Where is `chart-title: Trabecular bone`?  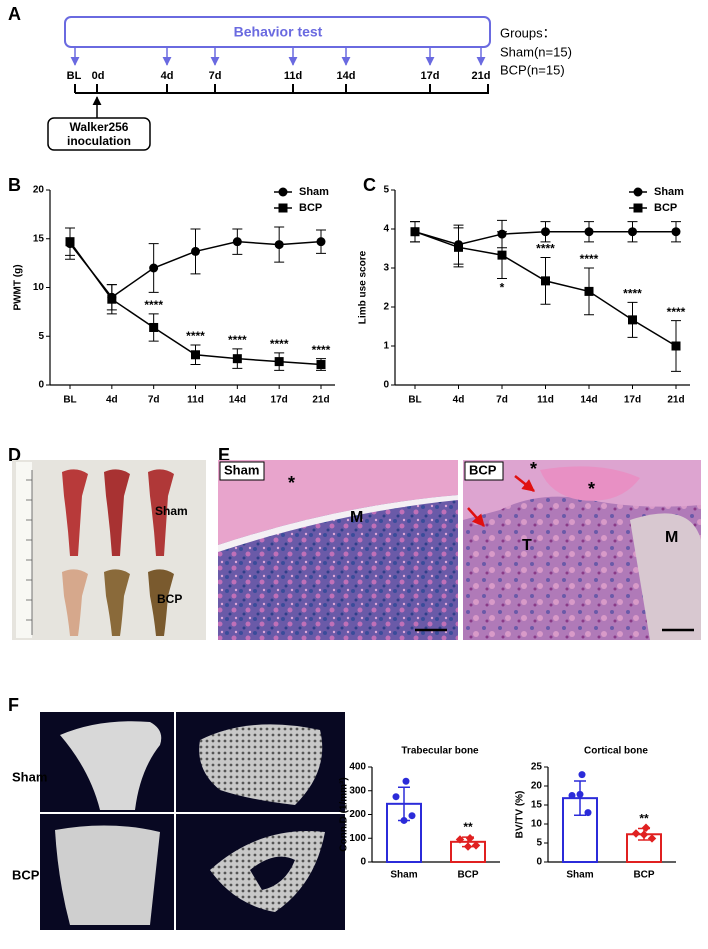
chart-title: Trabecular bone is located at coordinates (440, 751).